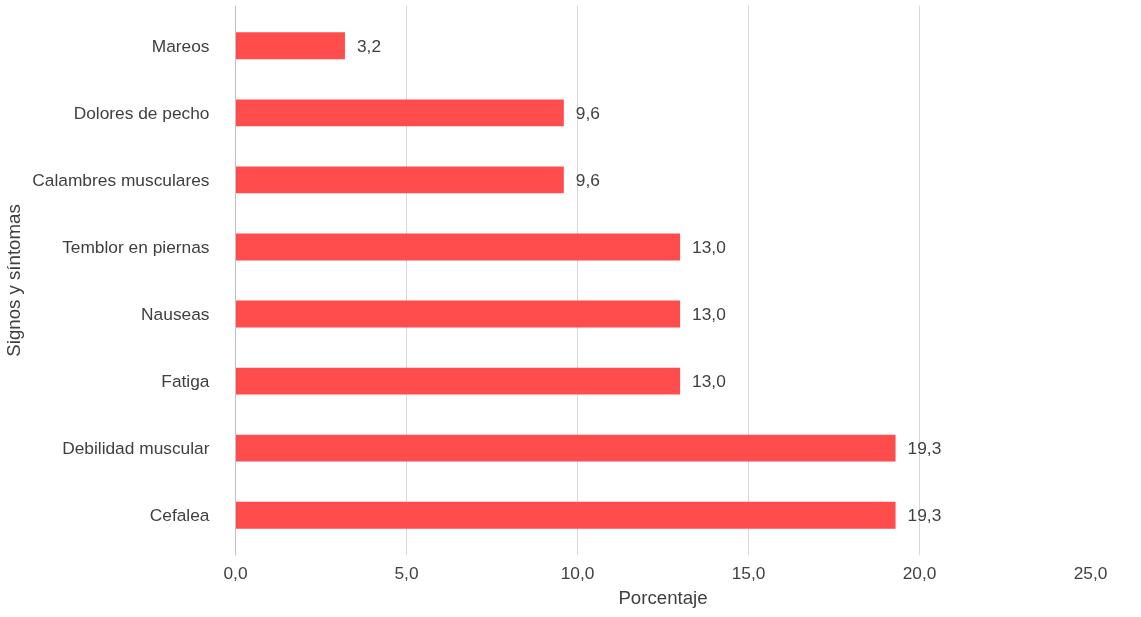 The height and width of the screenshot is (617, 1141). Describe the element at coordinates (180, 45) in the screenshot. I see `y-tick-label: Mareos` at that location.